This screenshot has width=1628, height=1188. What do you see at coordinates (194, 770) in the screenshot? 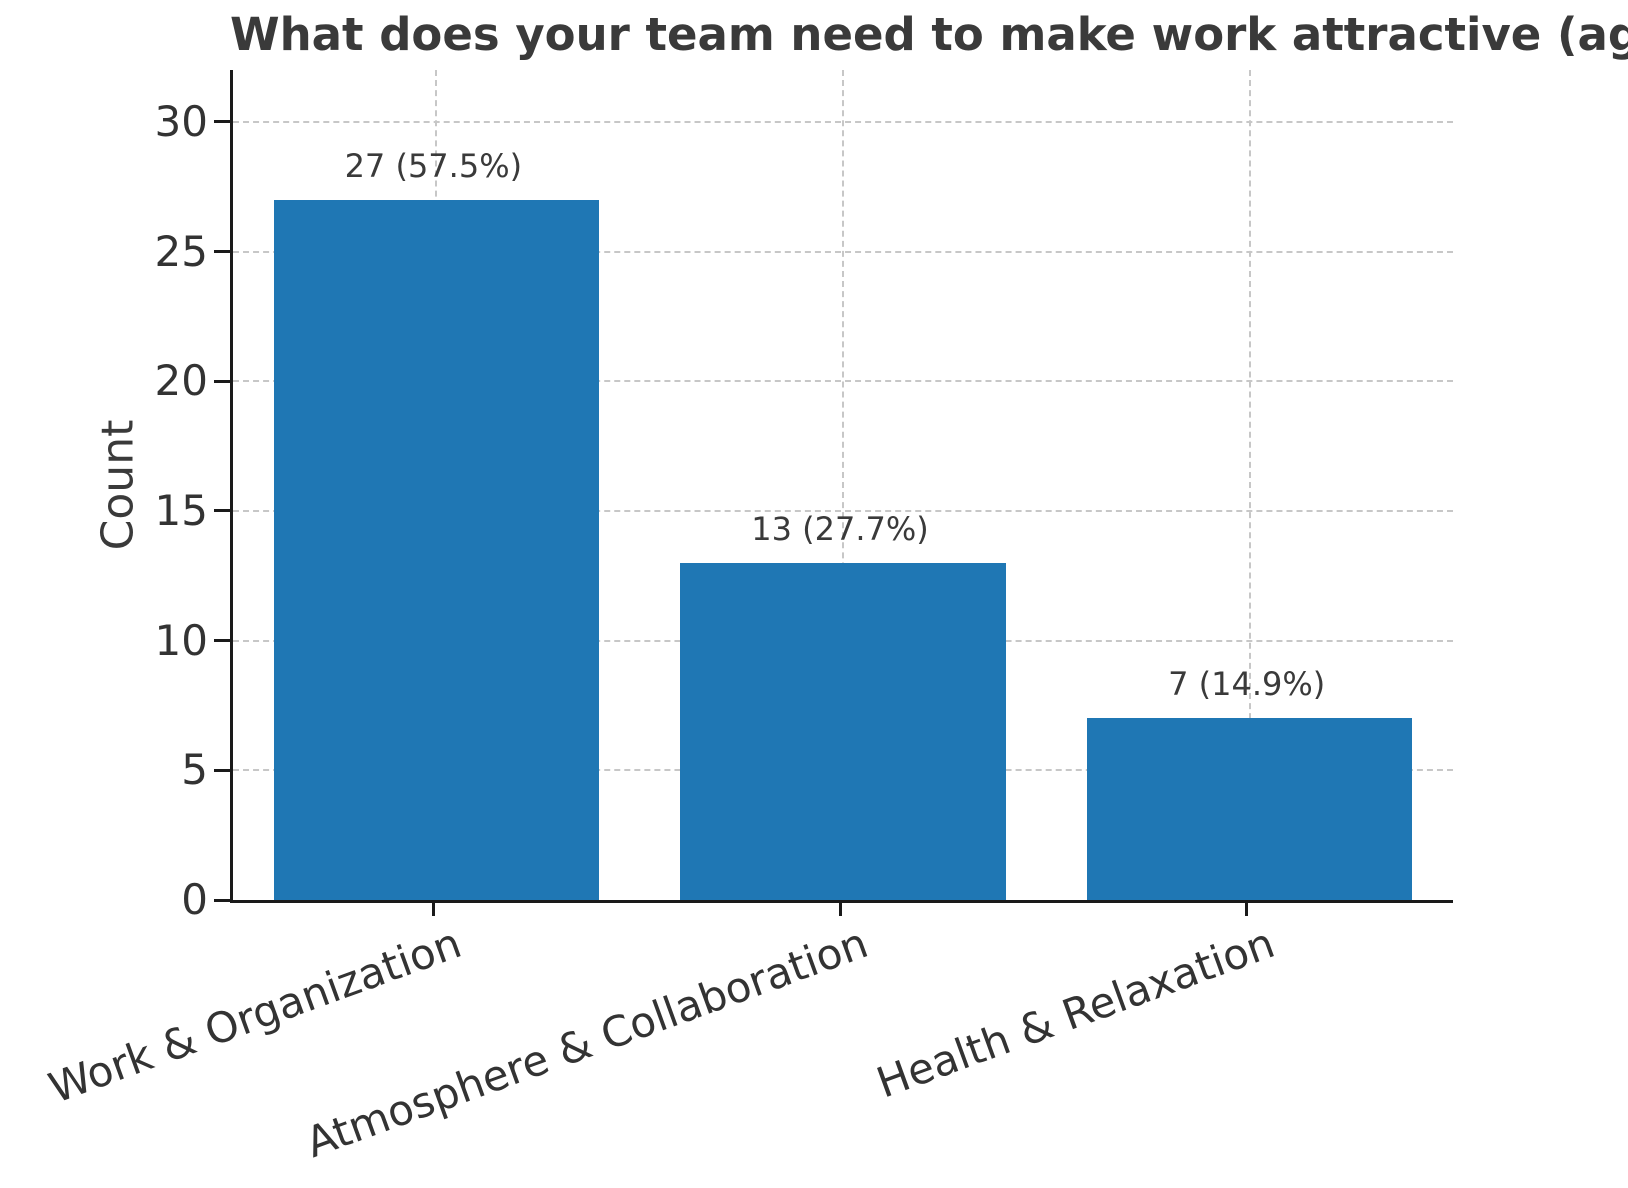
I see `y-tick-label: 5` at bounding box center [194, 770].